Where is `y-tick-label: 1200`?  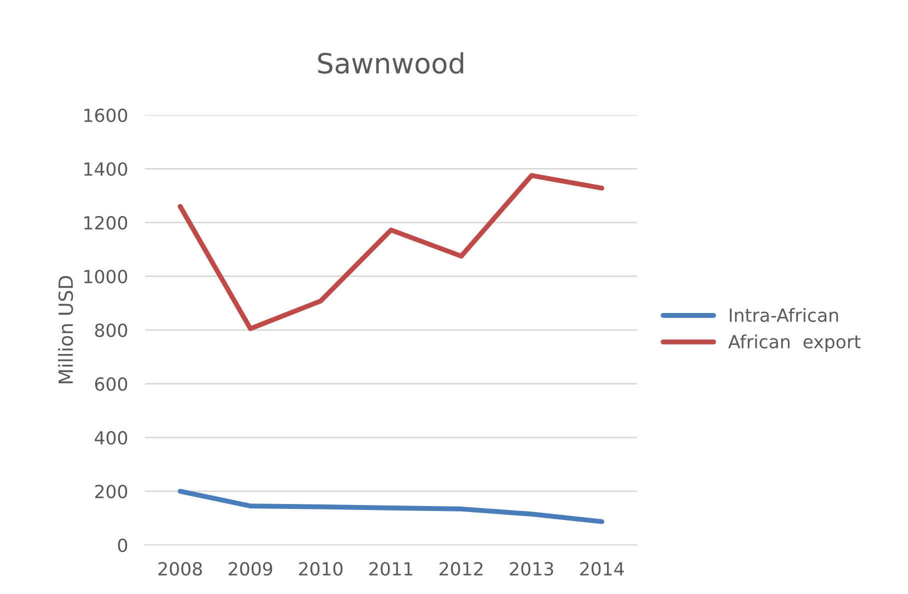 y-tick-label: 1200 is located at coordinates (106, 223).